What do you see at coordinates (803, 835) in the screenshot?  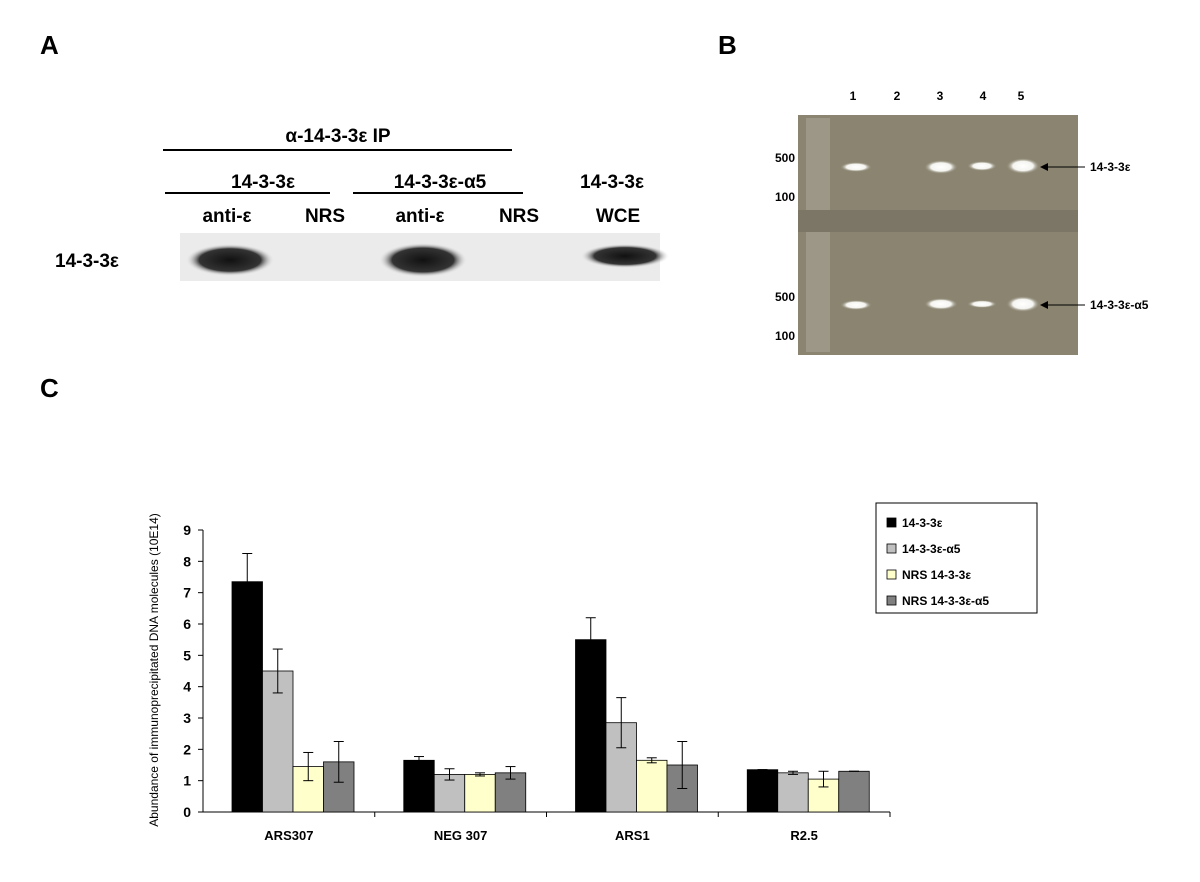 I see `x-tick-label: R2.5` at bounding box center [803, 835].